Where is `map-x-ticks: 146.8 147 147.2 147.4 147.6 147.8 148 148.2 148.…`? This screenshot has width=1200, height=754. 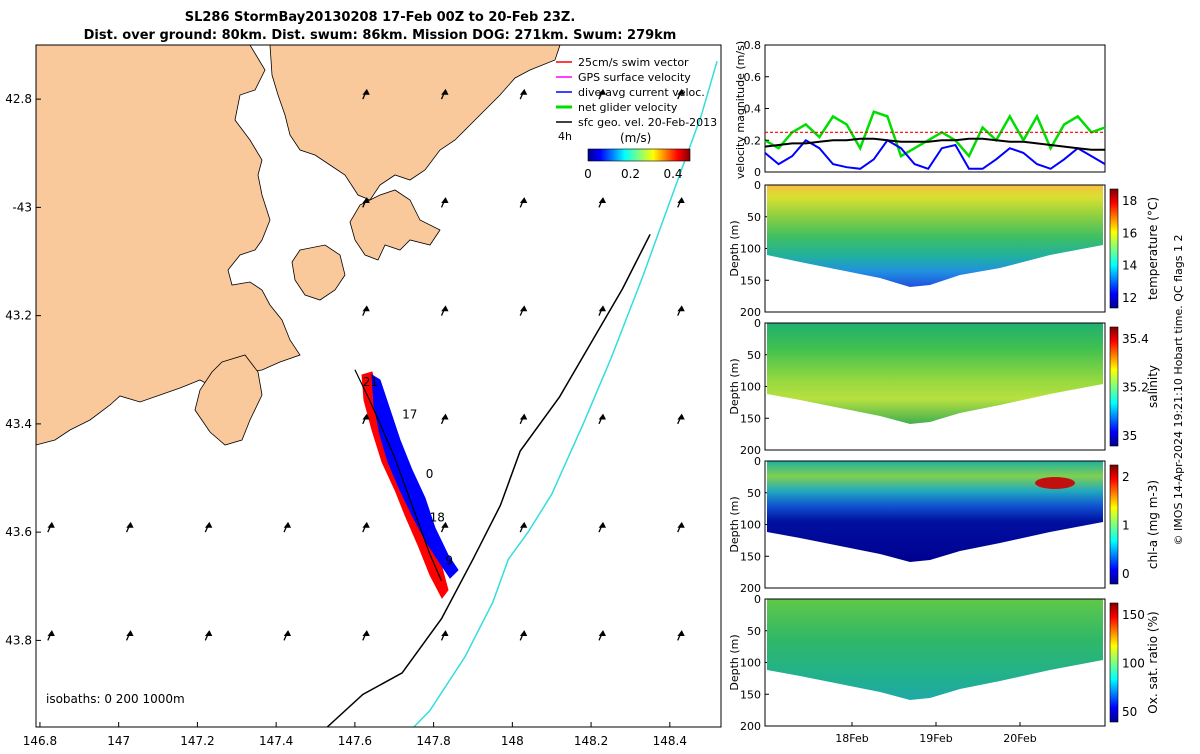 map-x-ticks: 146.8 147 147.2 147.4 147.6 147.8 148 148.2 148.… is located at coordinates (355, 735).